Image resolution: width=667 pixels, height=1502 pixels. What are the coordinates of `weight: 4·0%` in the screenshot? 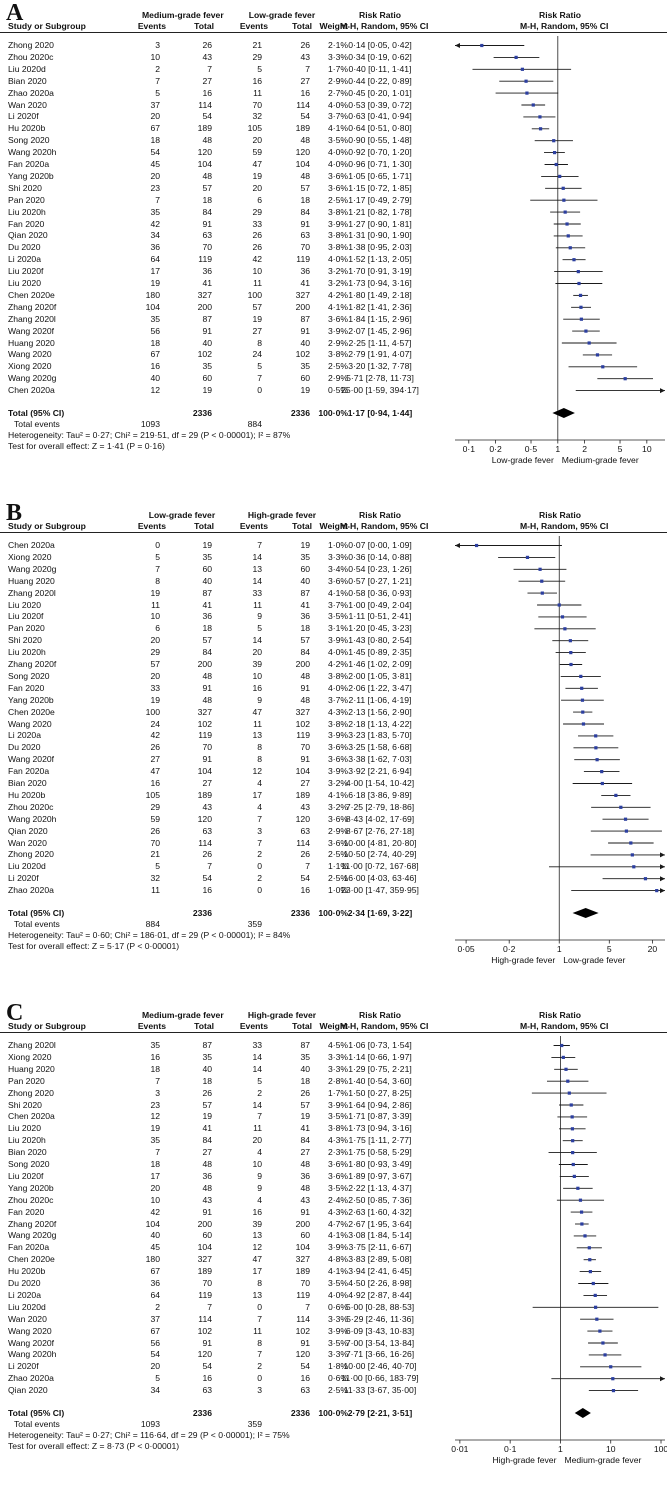 It's located at (337, 104).